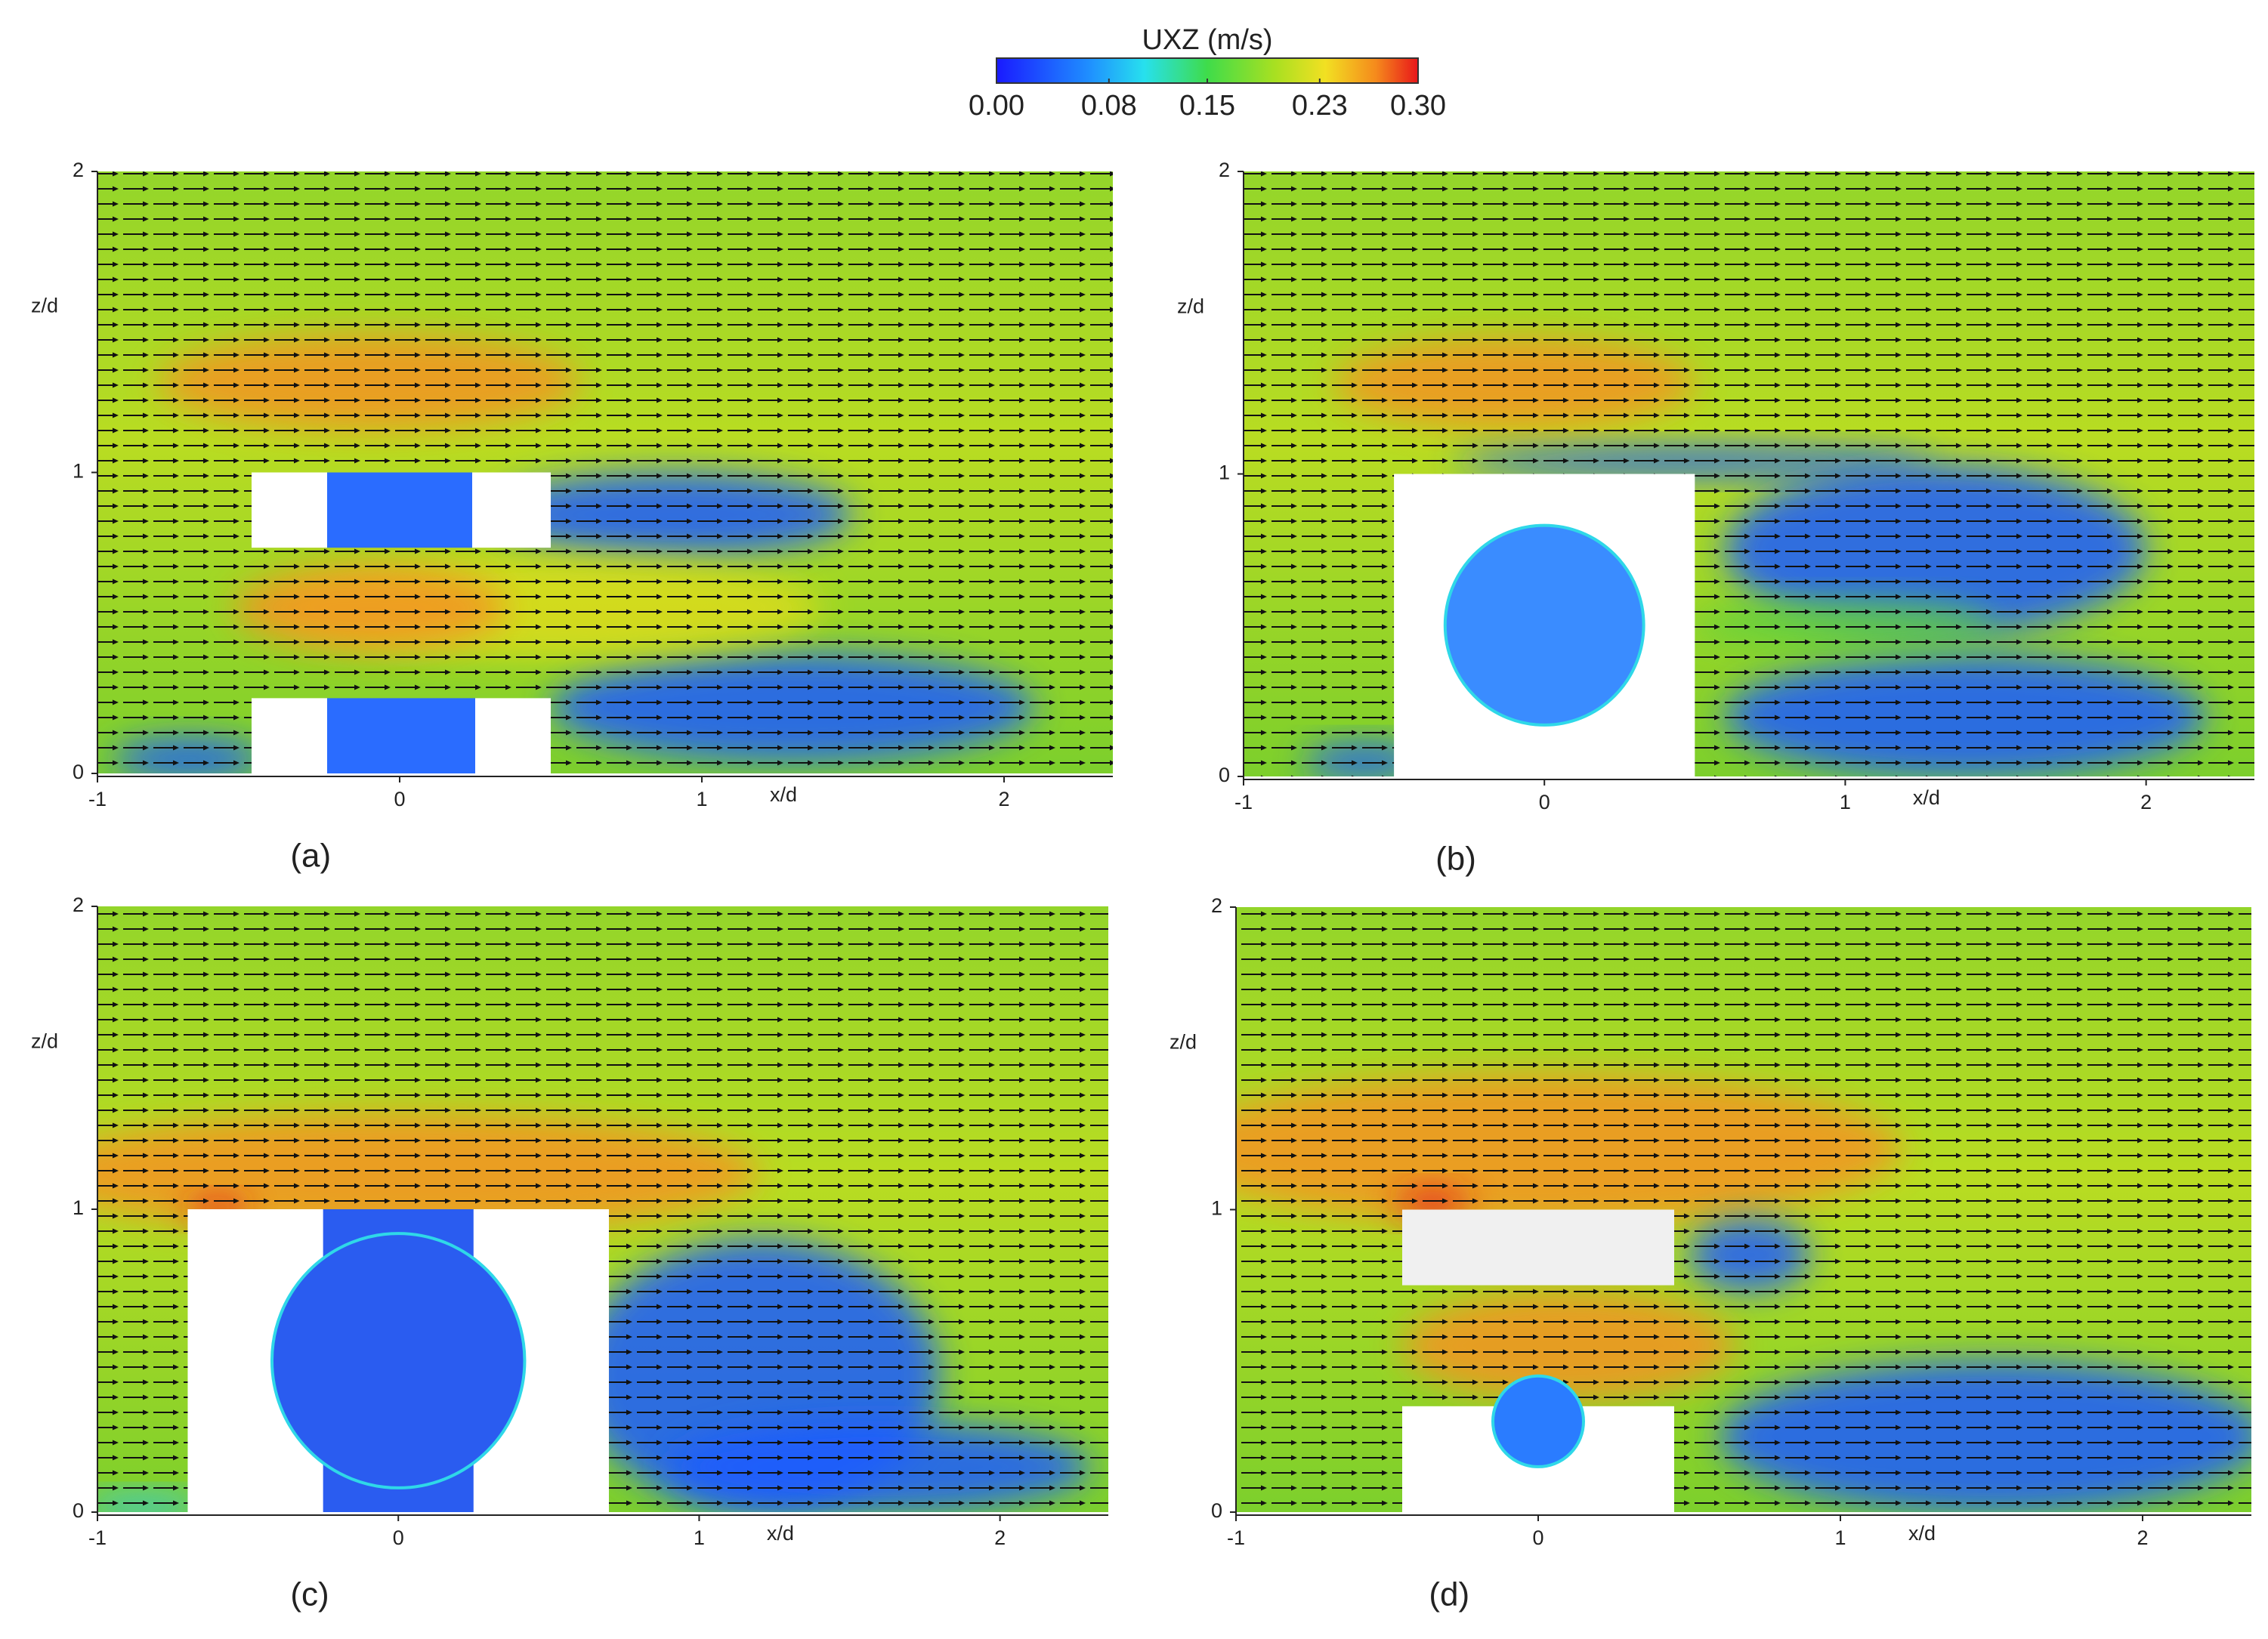 The width and height of the screenshot is (2268, 1639). What do you see at coordinates (309, 1594) in the screenshot?
I see `panel-caption: (c)` at bounding box center [309, 1594].